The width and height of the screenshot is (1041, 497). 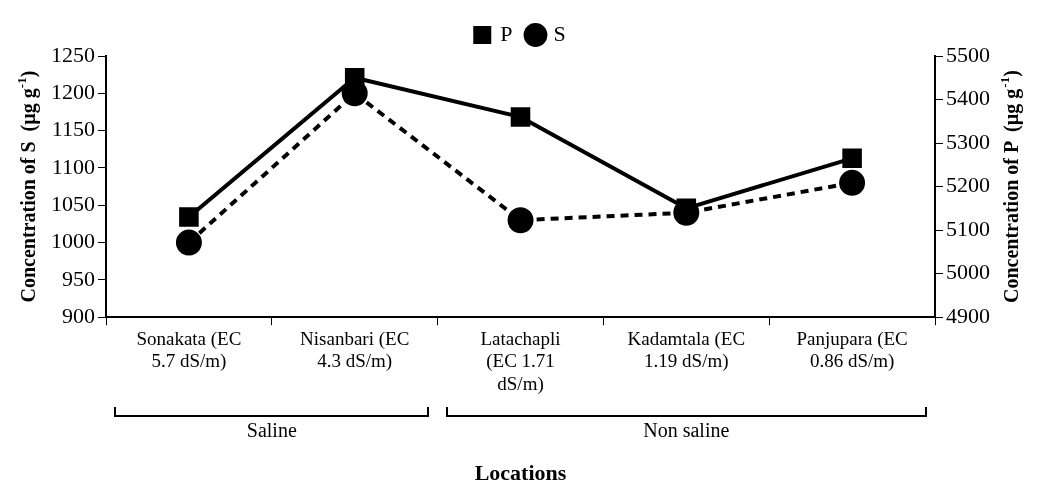 What do you see at coordinates (73, 204) in the screenshot?
I see `y-tick-label: 1050` at bounding box center [73, 204].